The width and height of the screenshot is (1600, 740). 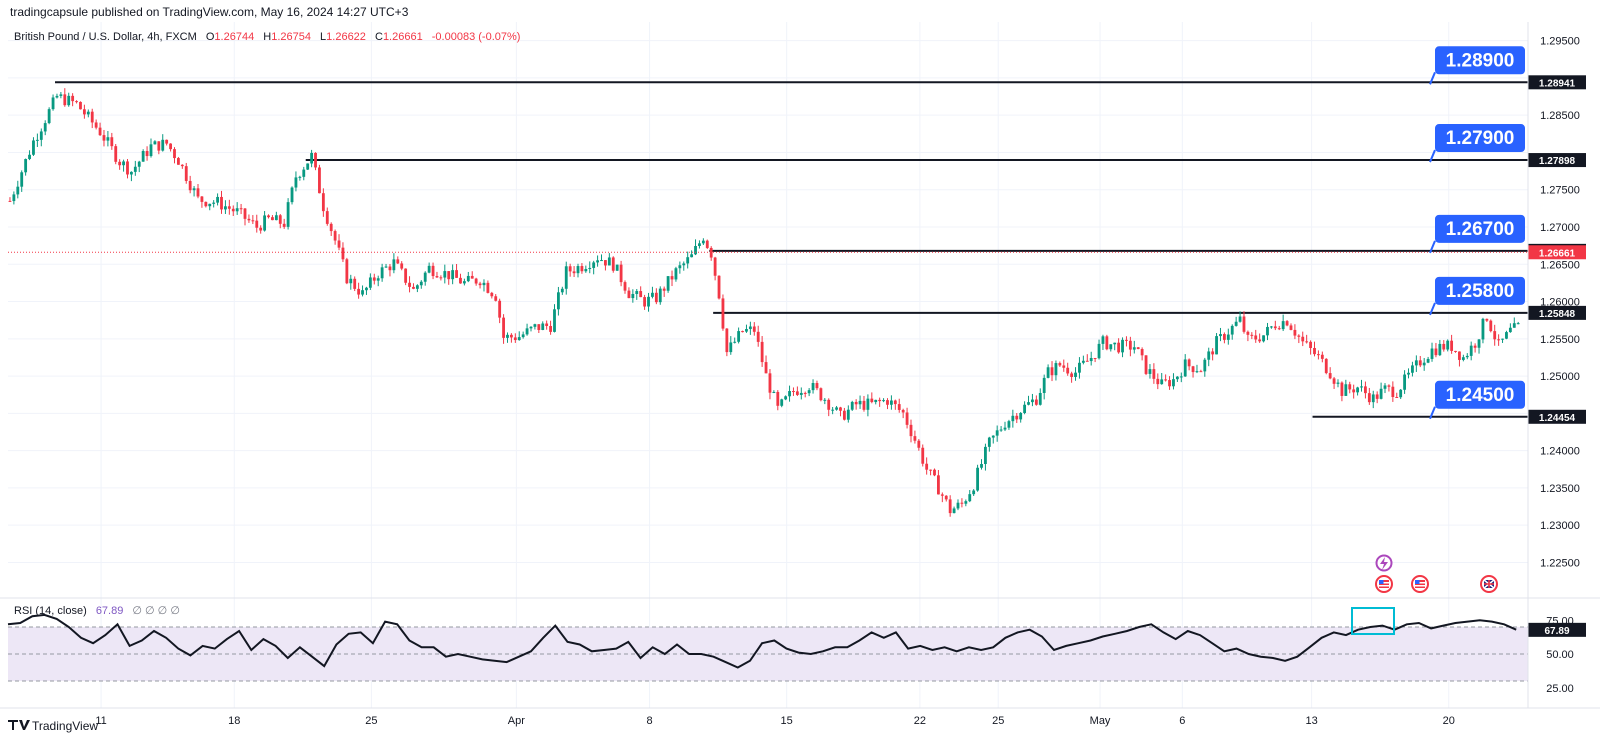 I want to click on time-axis-label: 18, so click(x=234, y=721).